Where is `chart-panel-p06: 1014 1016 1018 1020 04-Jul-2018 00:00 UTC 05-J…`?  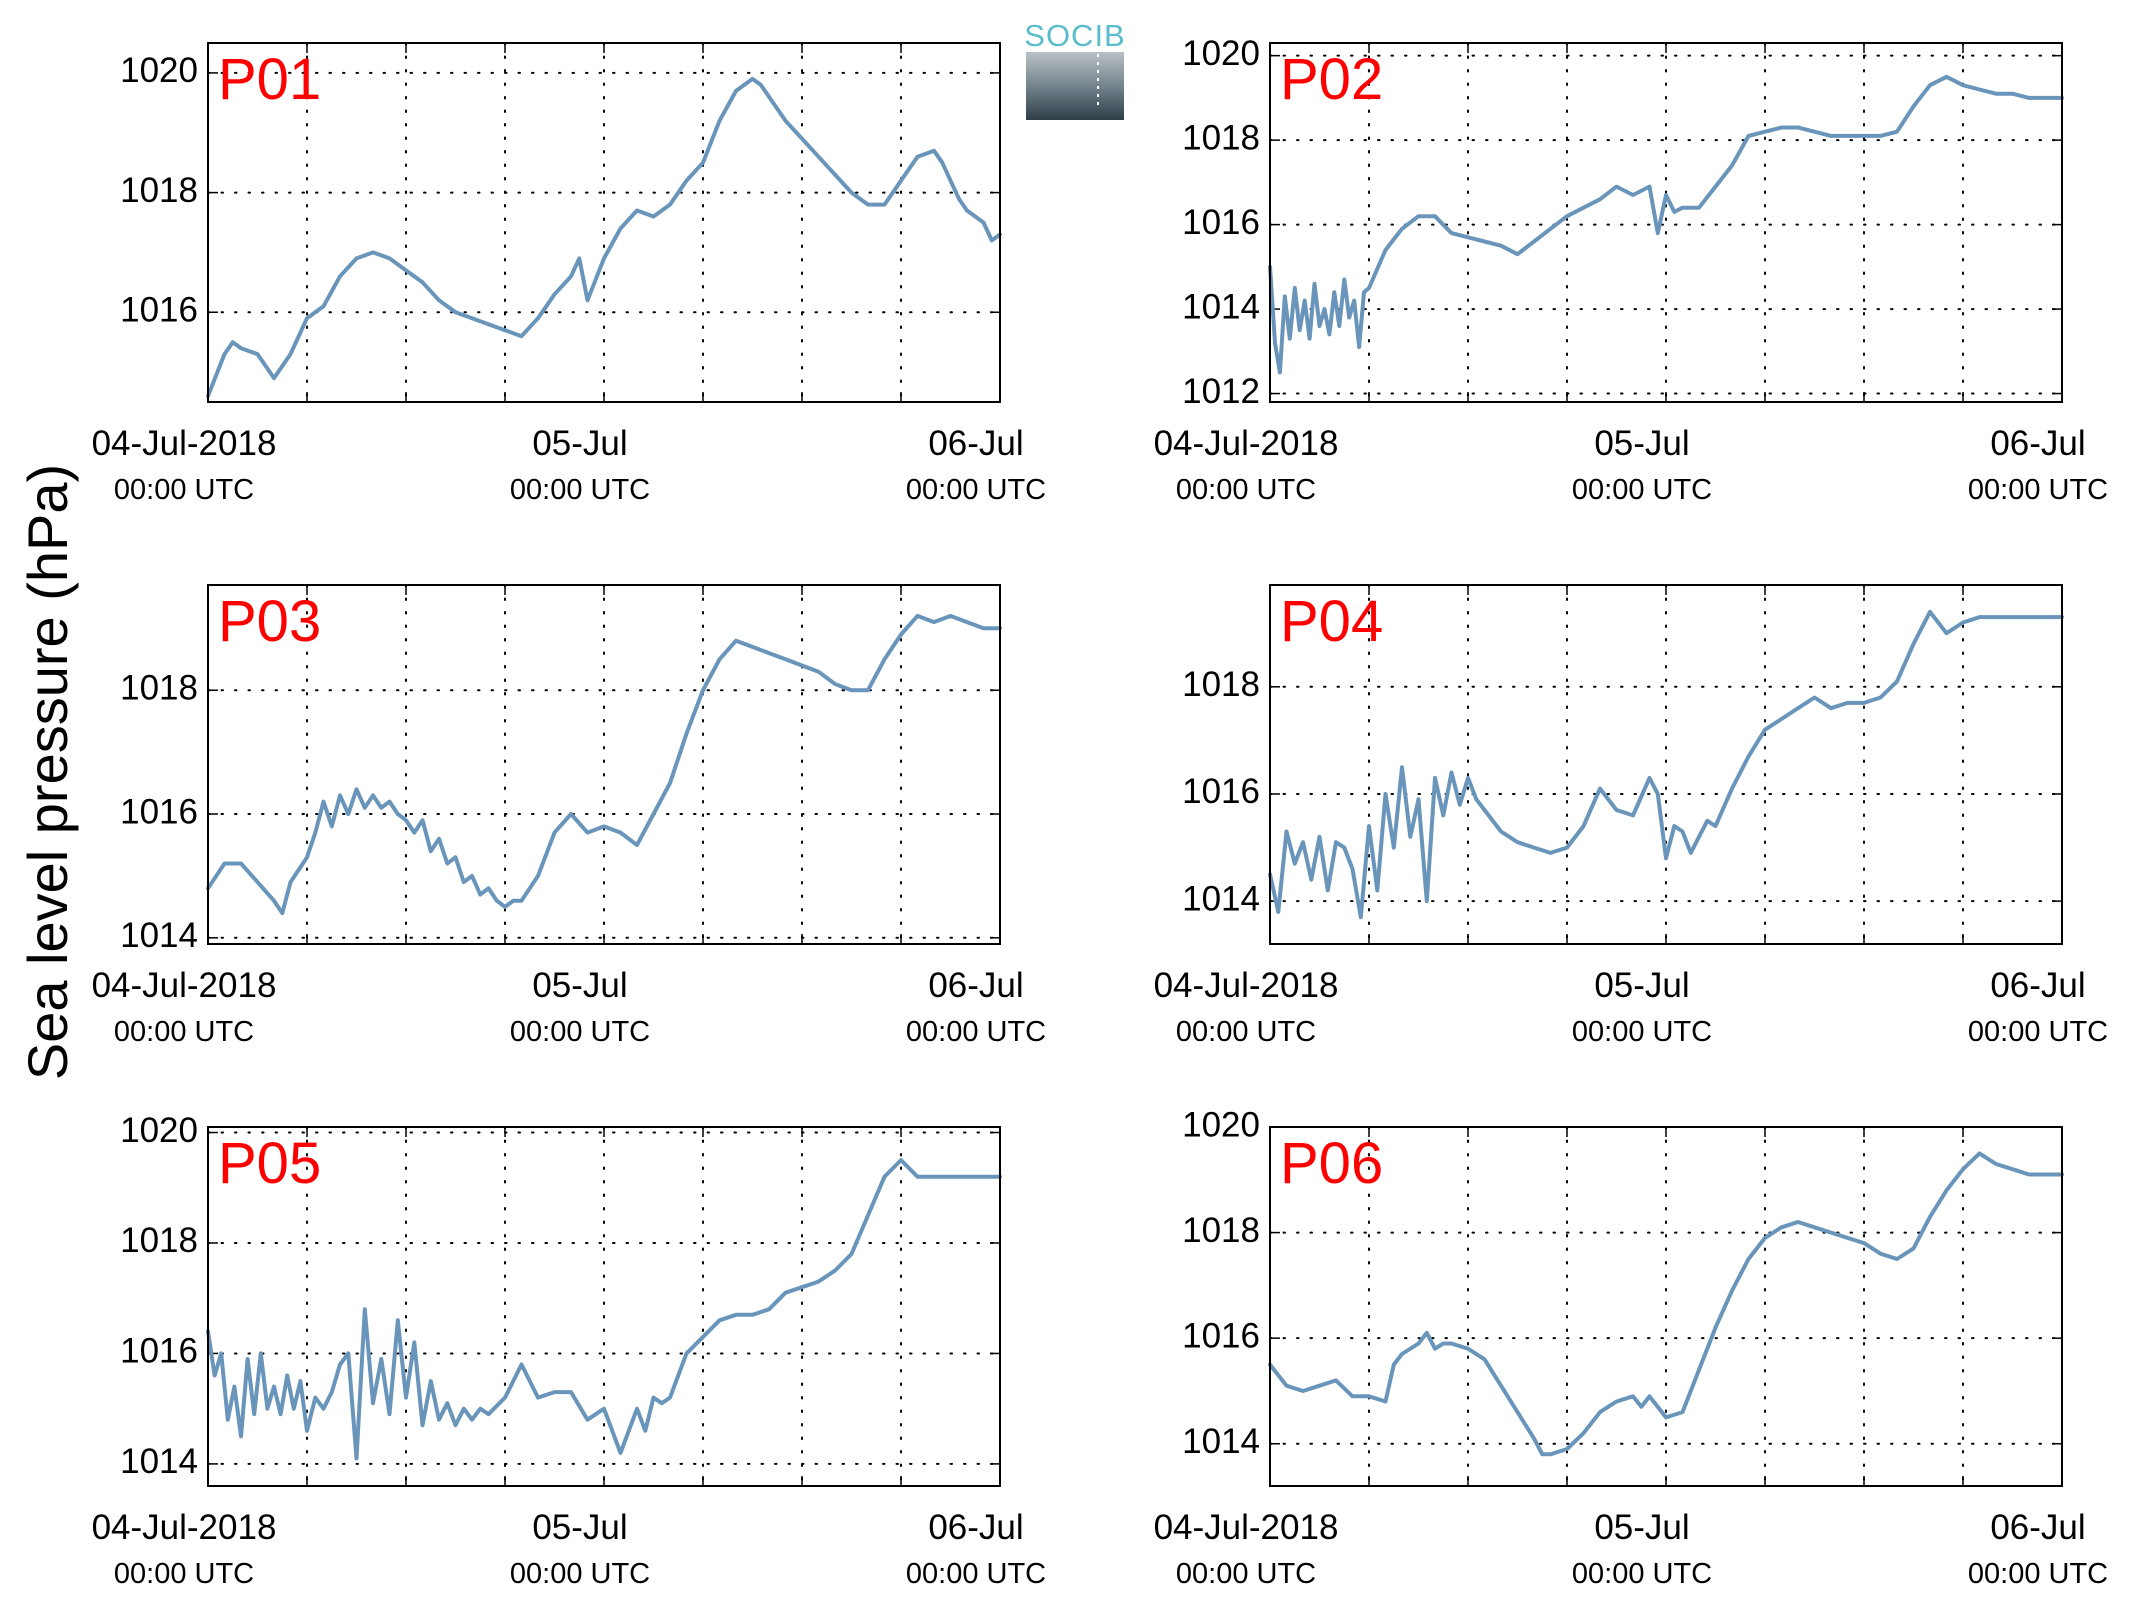
chart-panel-p06: 1014 1016 1018 1020 04-Jul-2018 00:00 UTC 05-J… is located at coordinates (1631, 1347).